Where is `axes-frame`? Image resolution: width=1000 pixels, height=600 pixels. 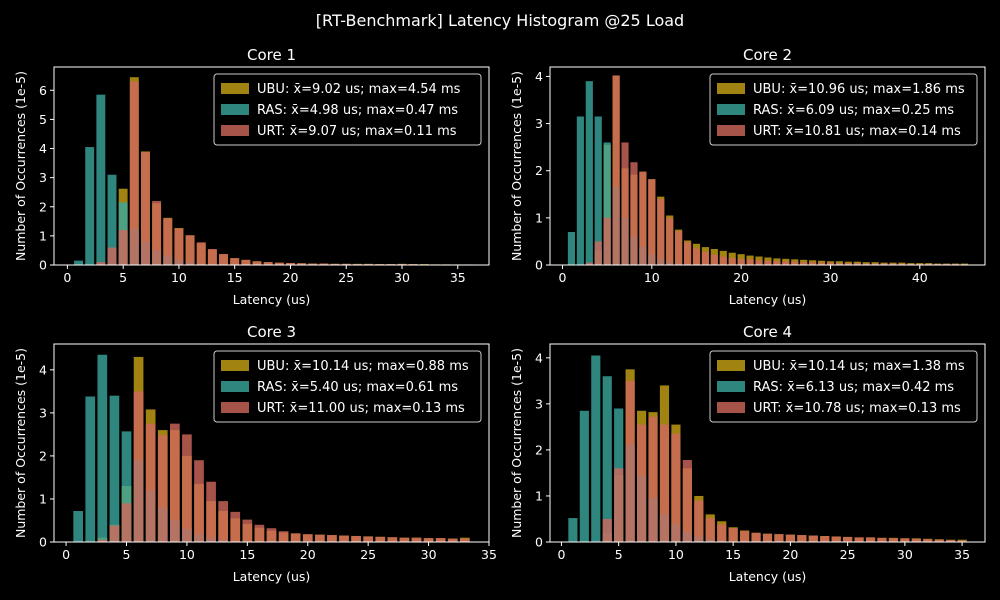 axes-frame is located at coordinates (767, 443).